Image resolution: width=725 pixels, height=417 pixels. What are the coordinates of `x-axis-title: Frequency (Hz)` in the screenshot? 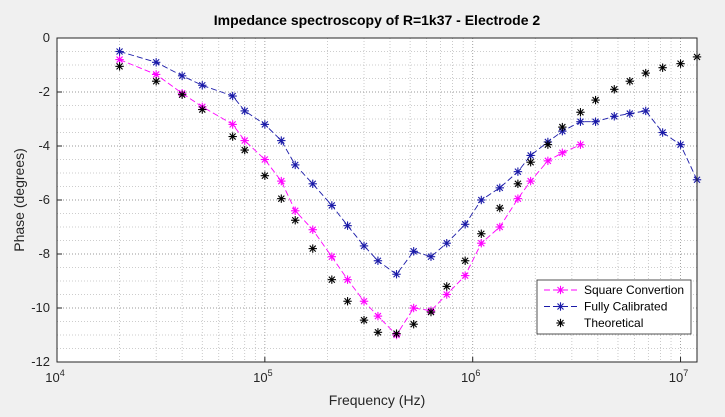 It's located at (377, 400).